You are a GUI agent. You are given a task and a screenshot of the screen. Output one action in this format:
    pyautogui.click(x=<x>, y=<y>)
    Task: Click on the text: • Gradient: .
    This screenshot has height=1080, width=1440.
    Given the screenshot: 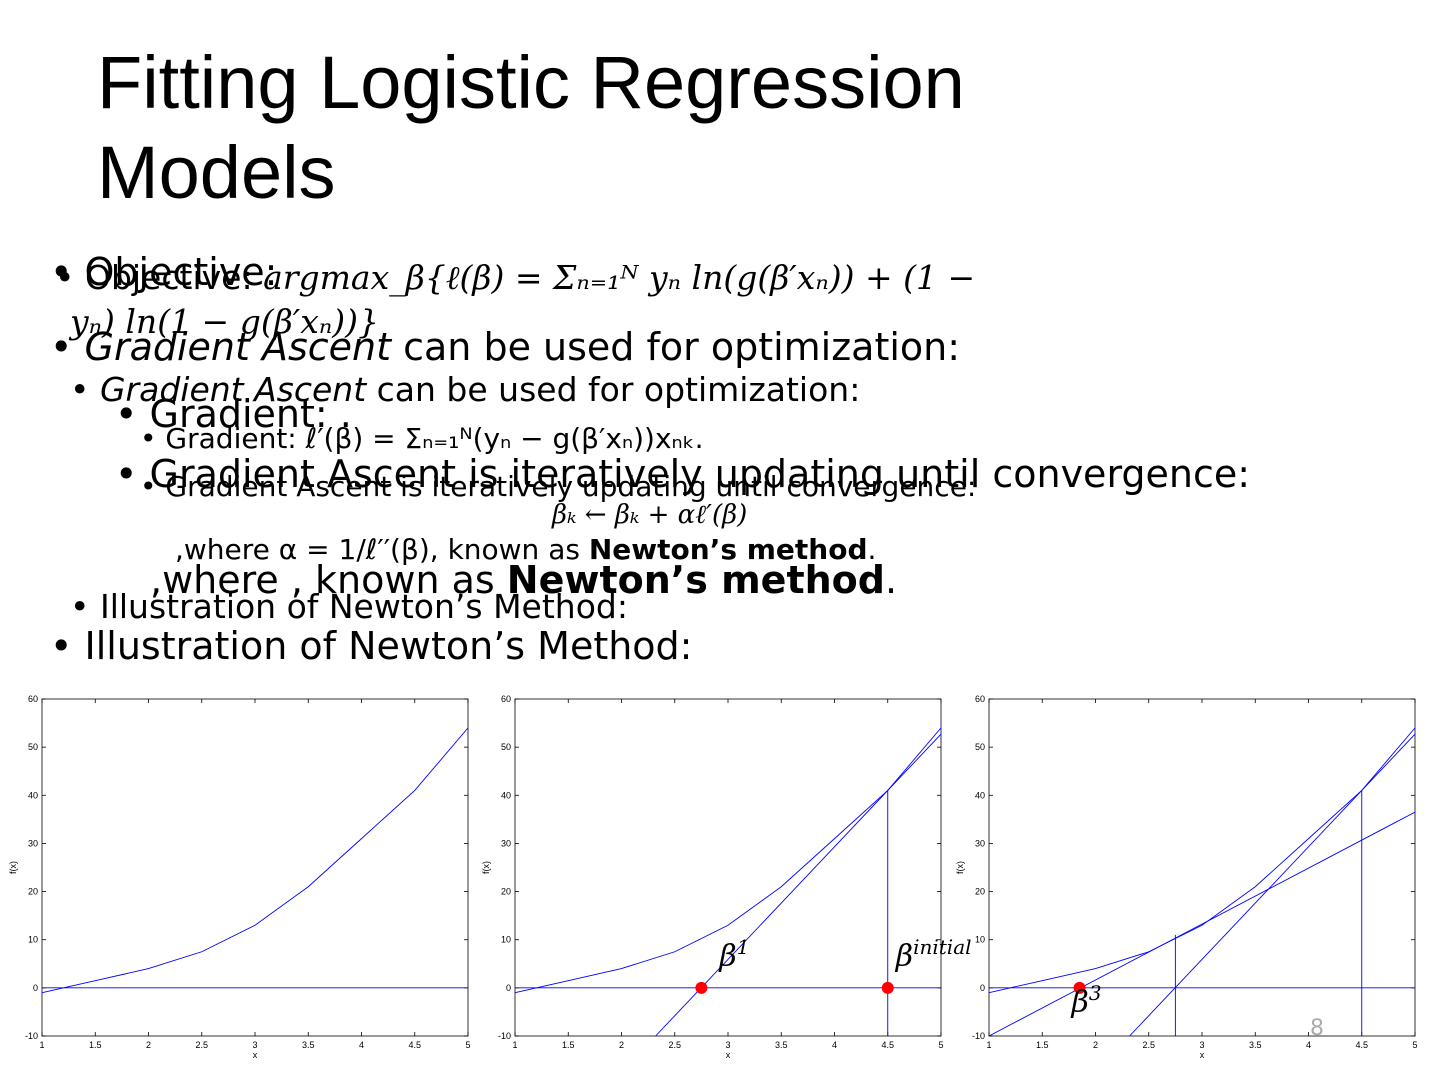 What is the action you would take?
    pyautogui.click(x=233, y=414)
    